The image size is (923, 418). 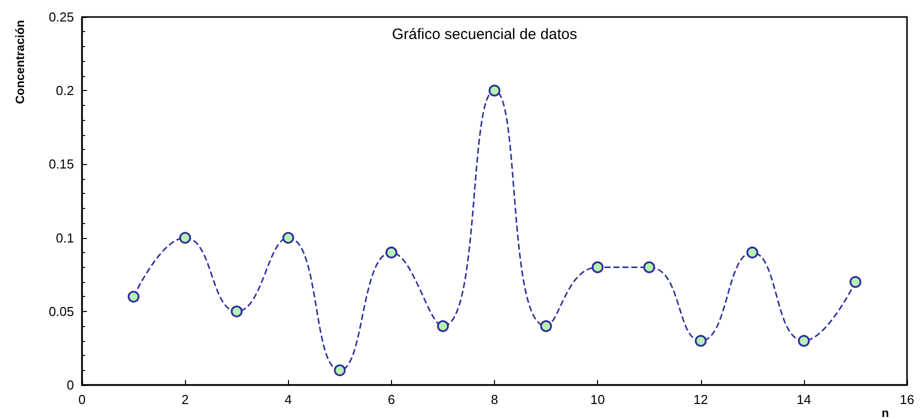 What do you see at coordinates (65, 238) in the screenshot?
I see `y-tick-label: 0.1` at bounding box center [65, 238].